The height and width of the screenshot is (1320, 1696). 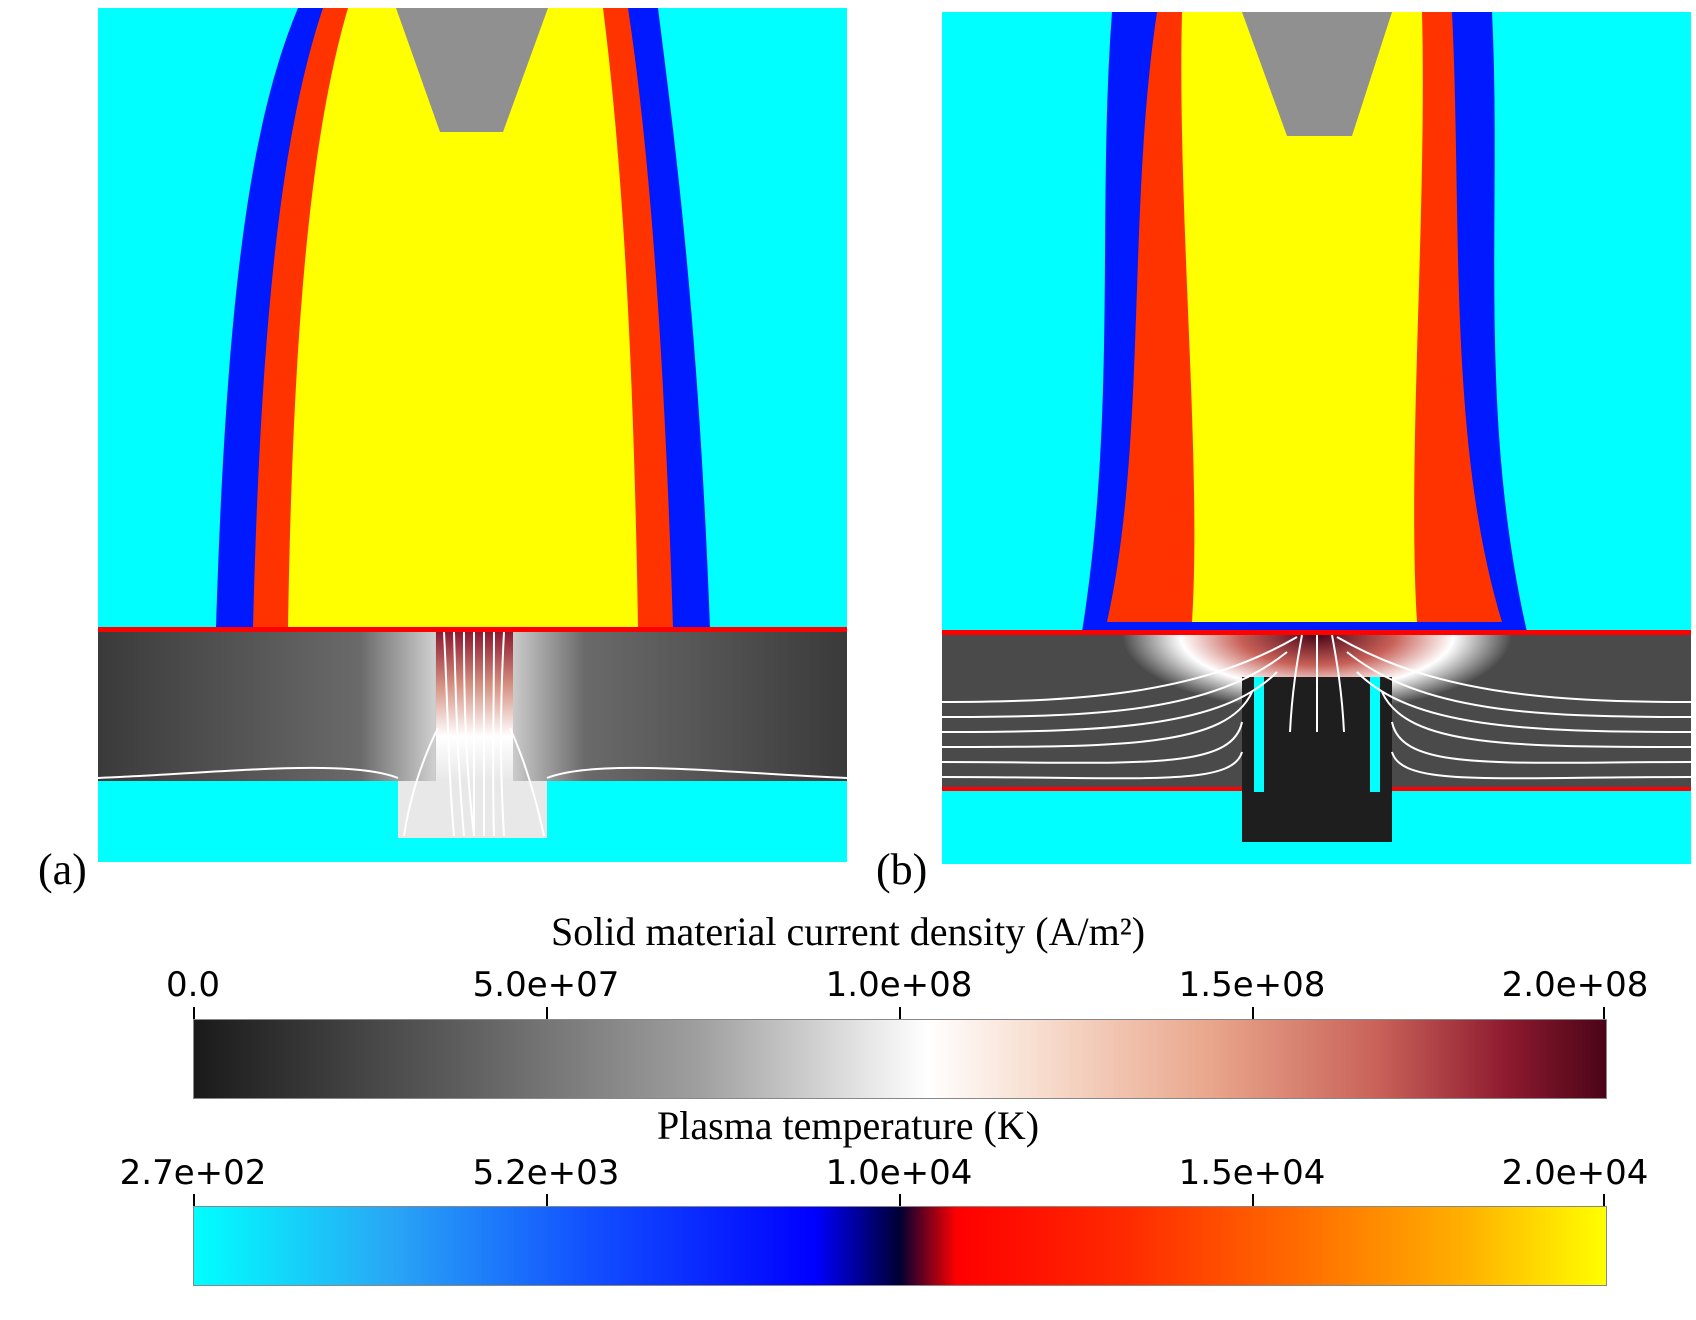 I want to click on current-density-tick-4: 2.0e+08, so click(x=1575, y=985).